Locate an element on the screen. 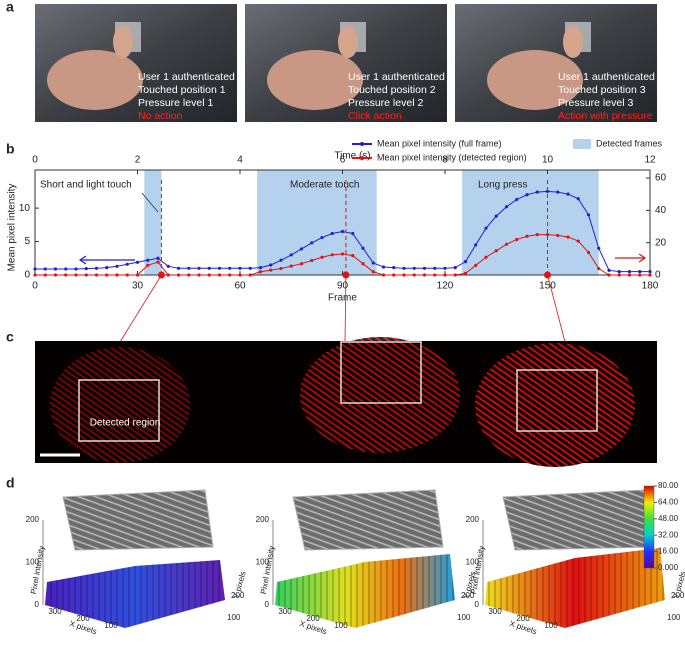  colorbar-label: 16.00 is located at coordinates (668, 551).